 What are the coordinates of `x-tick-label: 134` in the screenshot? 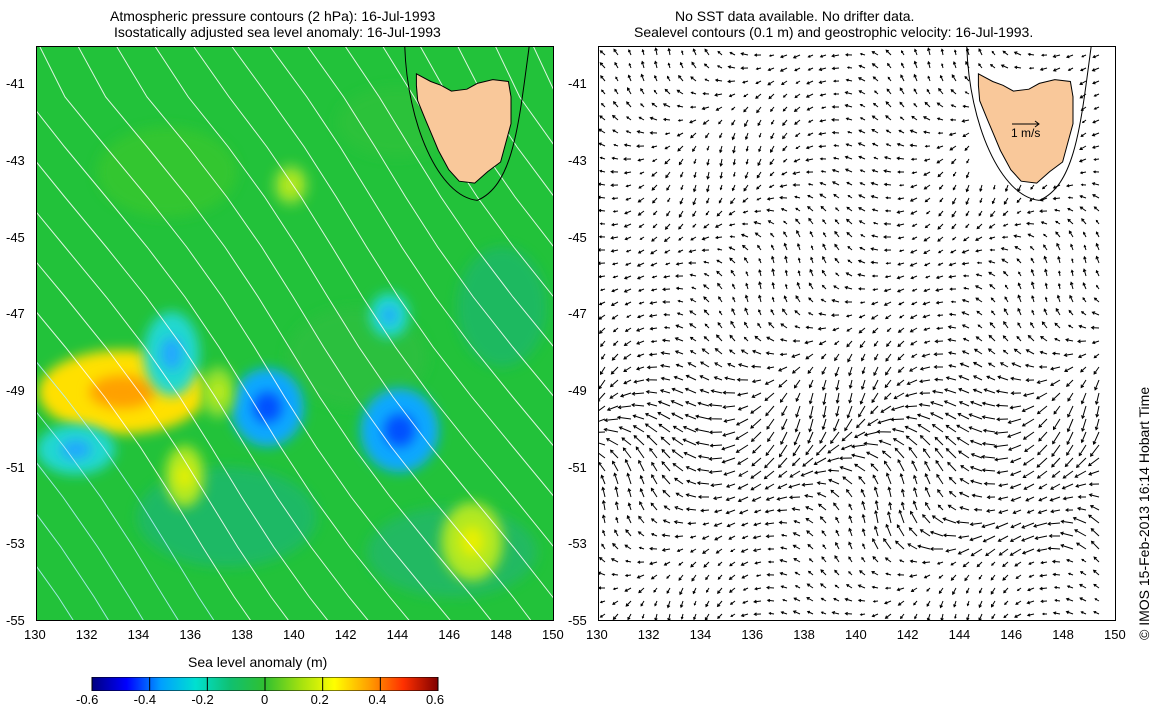 It's located at (138, 634).